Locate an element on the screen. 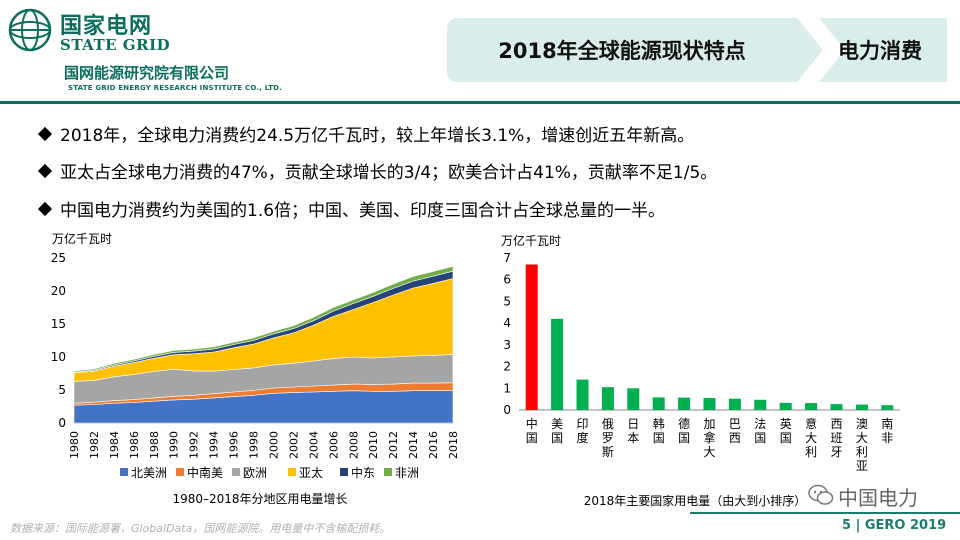 The height and width of the screenshot is (540, 960). legend-label: 非洲 is located at coordinates (407, 473).